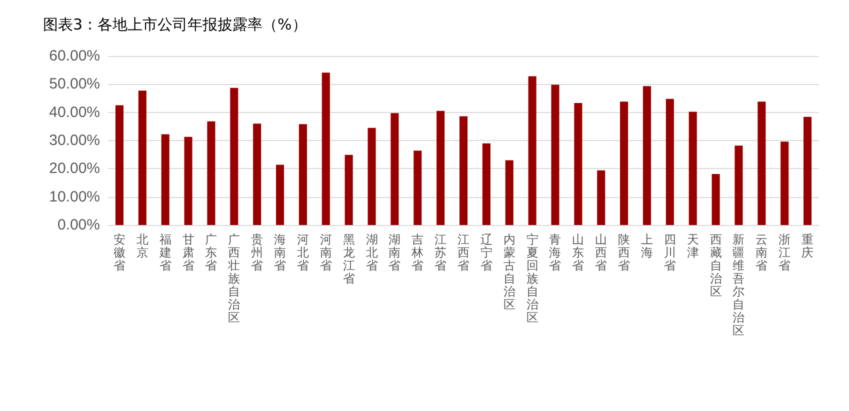  I want to click on y-tick-label: 40.00%, so click(74, 112).